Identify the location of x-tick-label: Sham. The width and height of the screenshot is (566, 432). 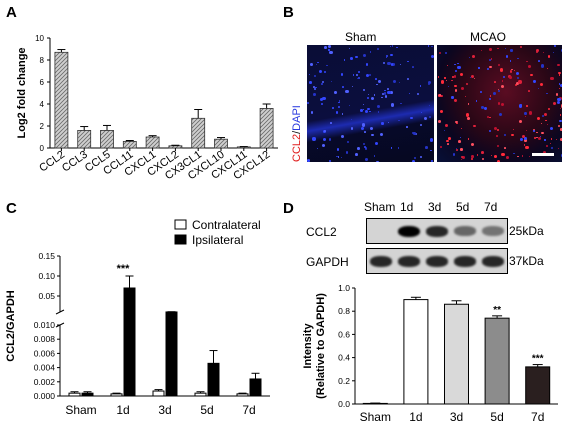
(375, 417).